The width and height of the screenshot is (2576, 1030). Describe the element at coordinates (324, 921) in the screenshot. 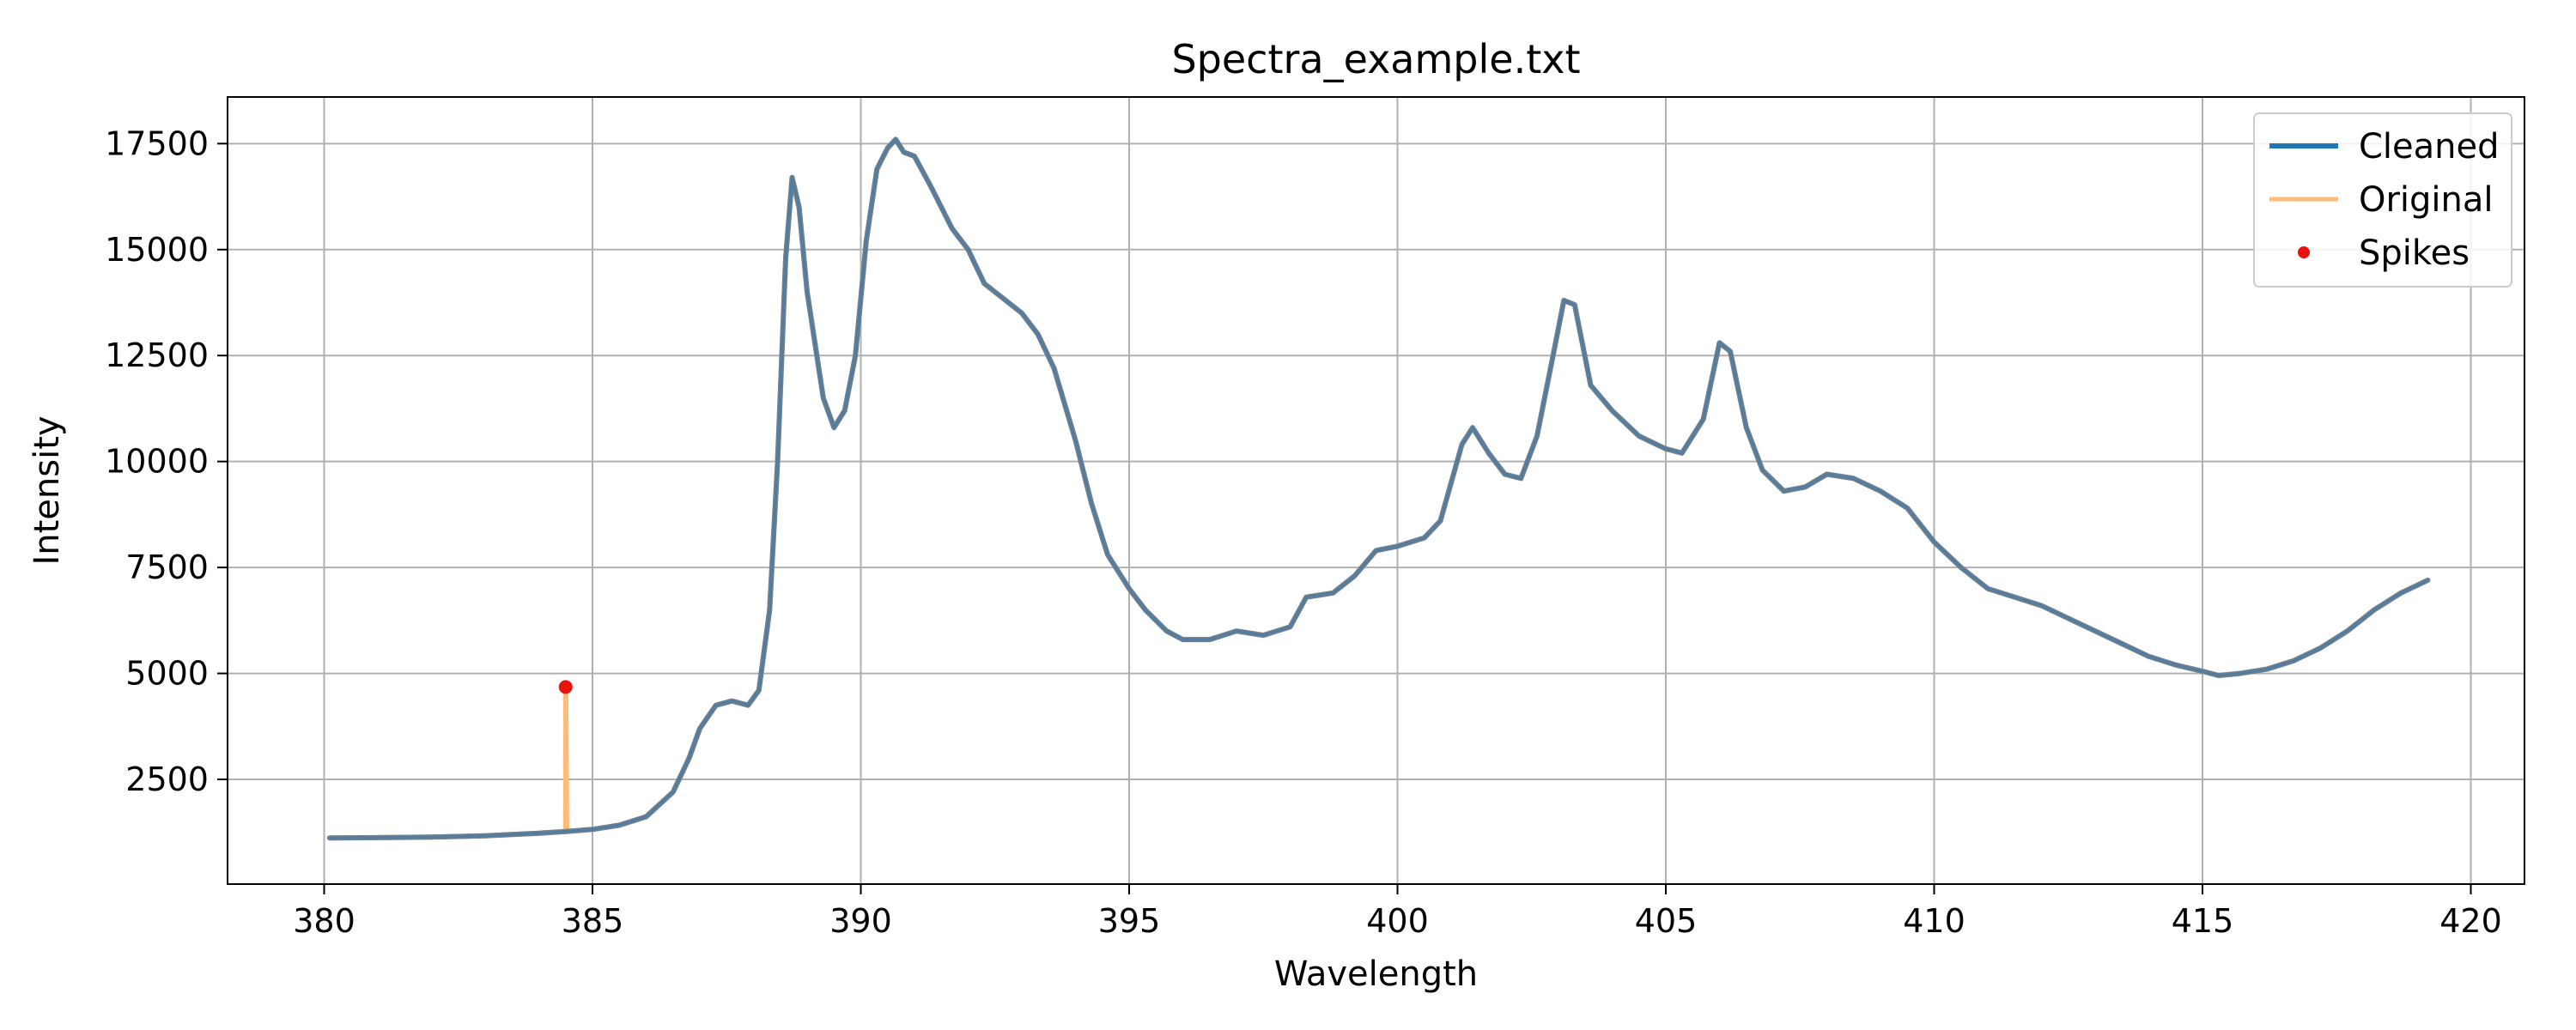

I see `x-tick-label: 380` at that location.